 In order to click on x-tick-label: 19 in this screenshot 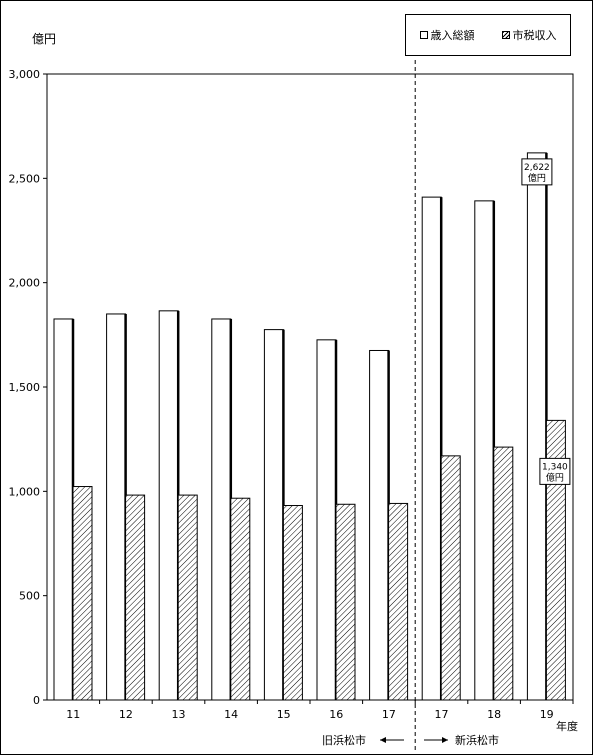, I will do `click(547, 714)`.